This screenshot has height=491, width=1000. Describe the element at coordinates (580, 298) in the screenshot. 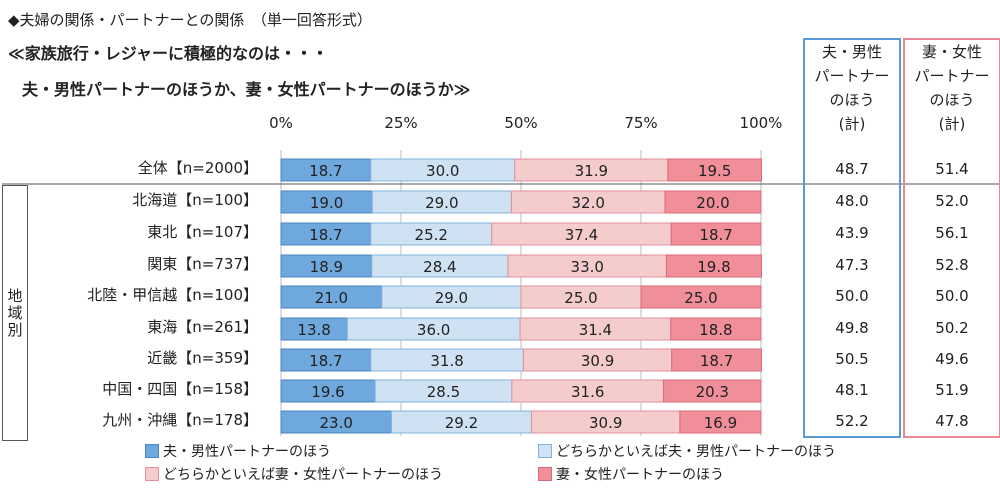

I see `data-label-r4-s2: 25.0` at that location.